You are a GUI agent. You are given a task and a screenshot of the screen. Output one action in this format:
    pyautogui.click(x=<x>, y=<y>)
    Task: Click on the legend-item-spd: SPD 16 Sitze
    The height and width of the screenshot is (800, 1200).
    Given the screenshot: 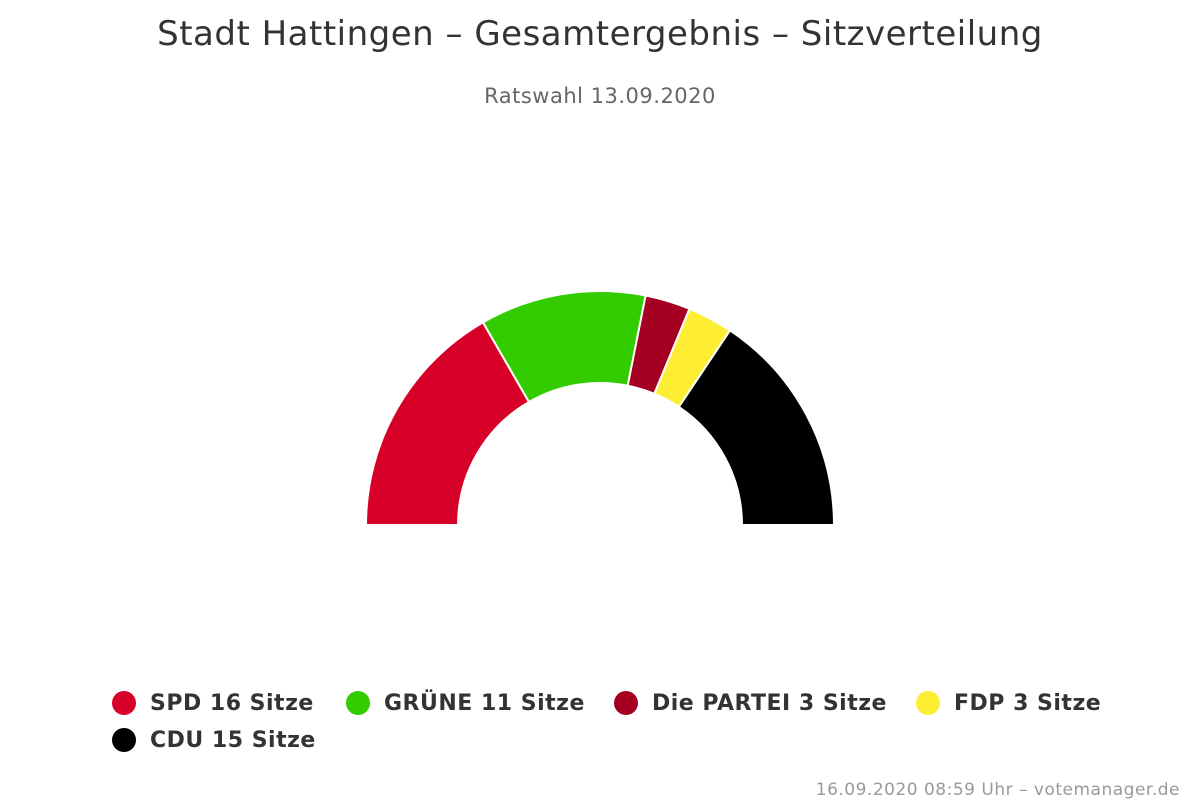 What is the action you would take?
    pyautogui.click(x=213, y=703)
    